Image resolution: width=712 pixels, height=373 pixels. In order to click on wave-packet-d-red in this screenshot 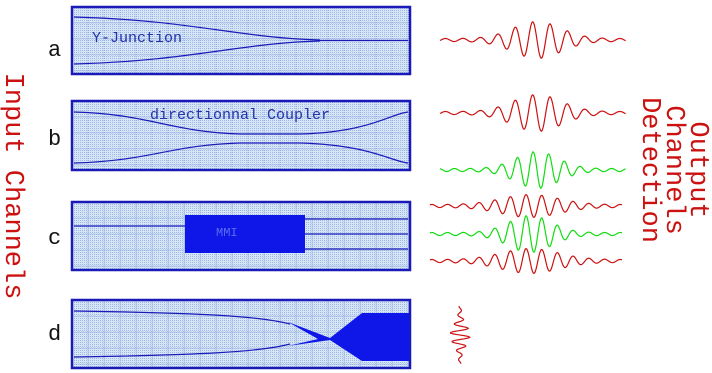, I will do `click(460, 334)`.